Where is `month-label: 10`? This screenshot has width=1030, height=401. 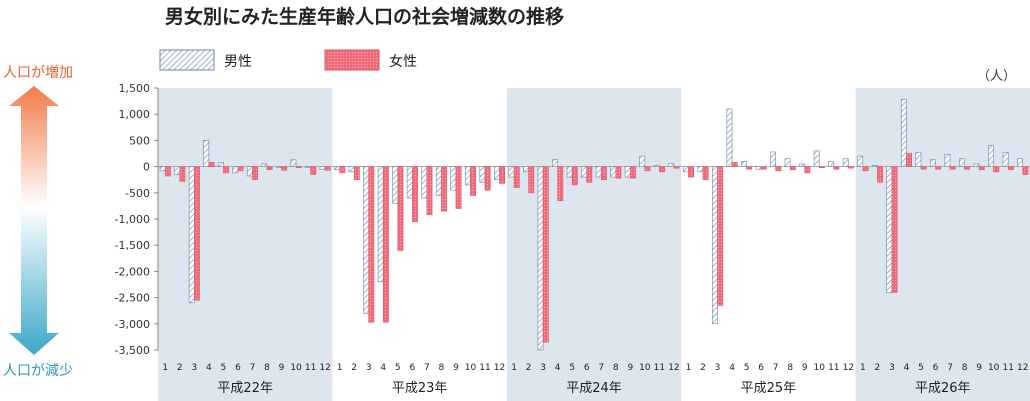 month-label: 10 is located at coordinates (820, 368).